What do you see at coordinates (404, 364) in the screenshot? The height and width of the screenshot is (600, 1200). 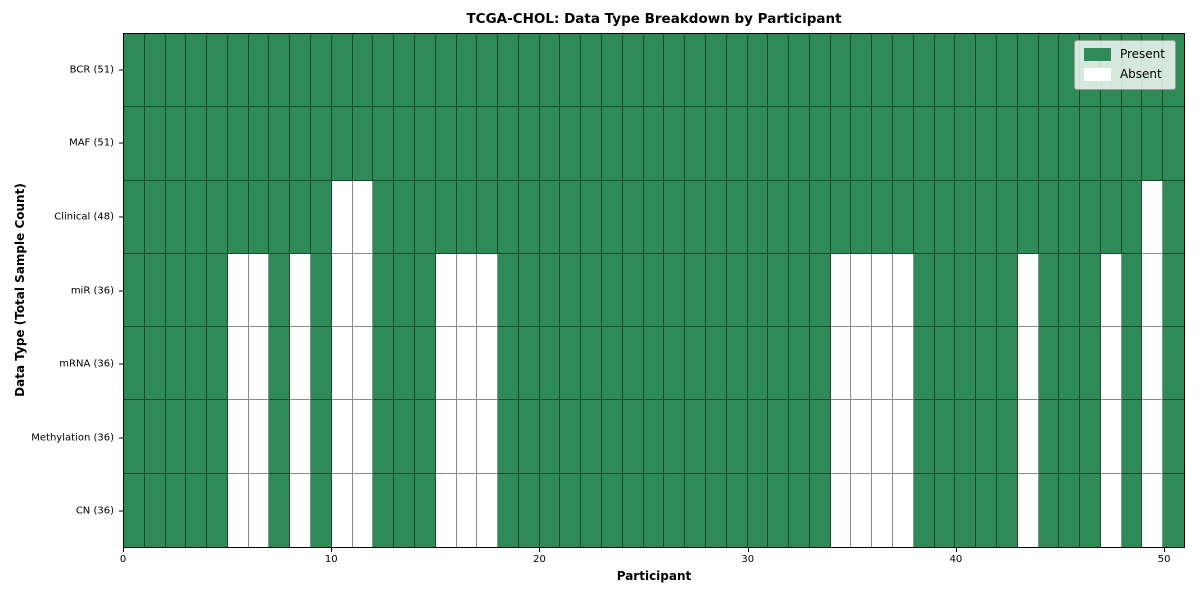 I see `cell-mRNA-p13` at bounding box center [404, 364].